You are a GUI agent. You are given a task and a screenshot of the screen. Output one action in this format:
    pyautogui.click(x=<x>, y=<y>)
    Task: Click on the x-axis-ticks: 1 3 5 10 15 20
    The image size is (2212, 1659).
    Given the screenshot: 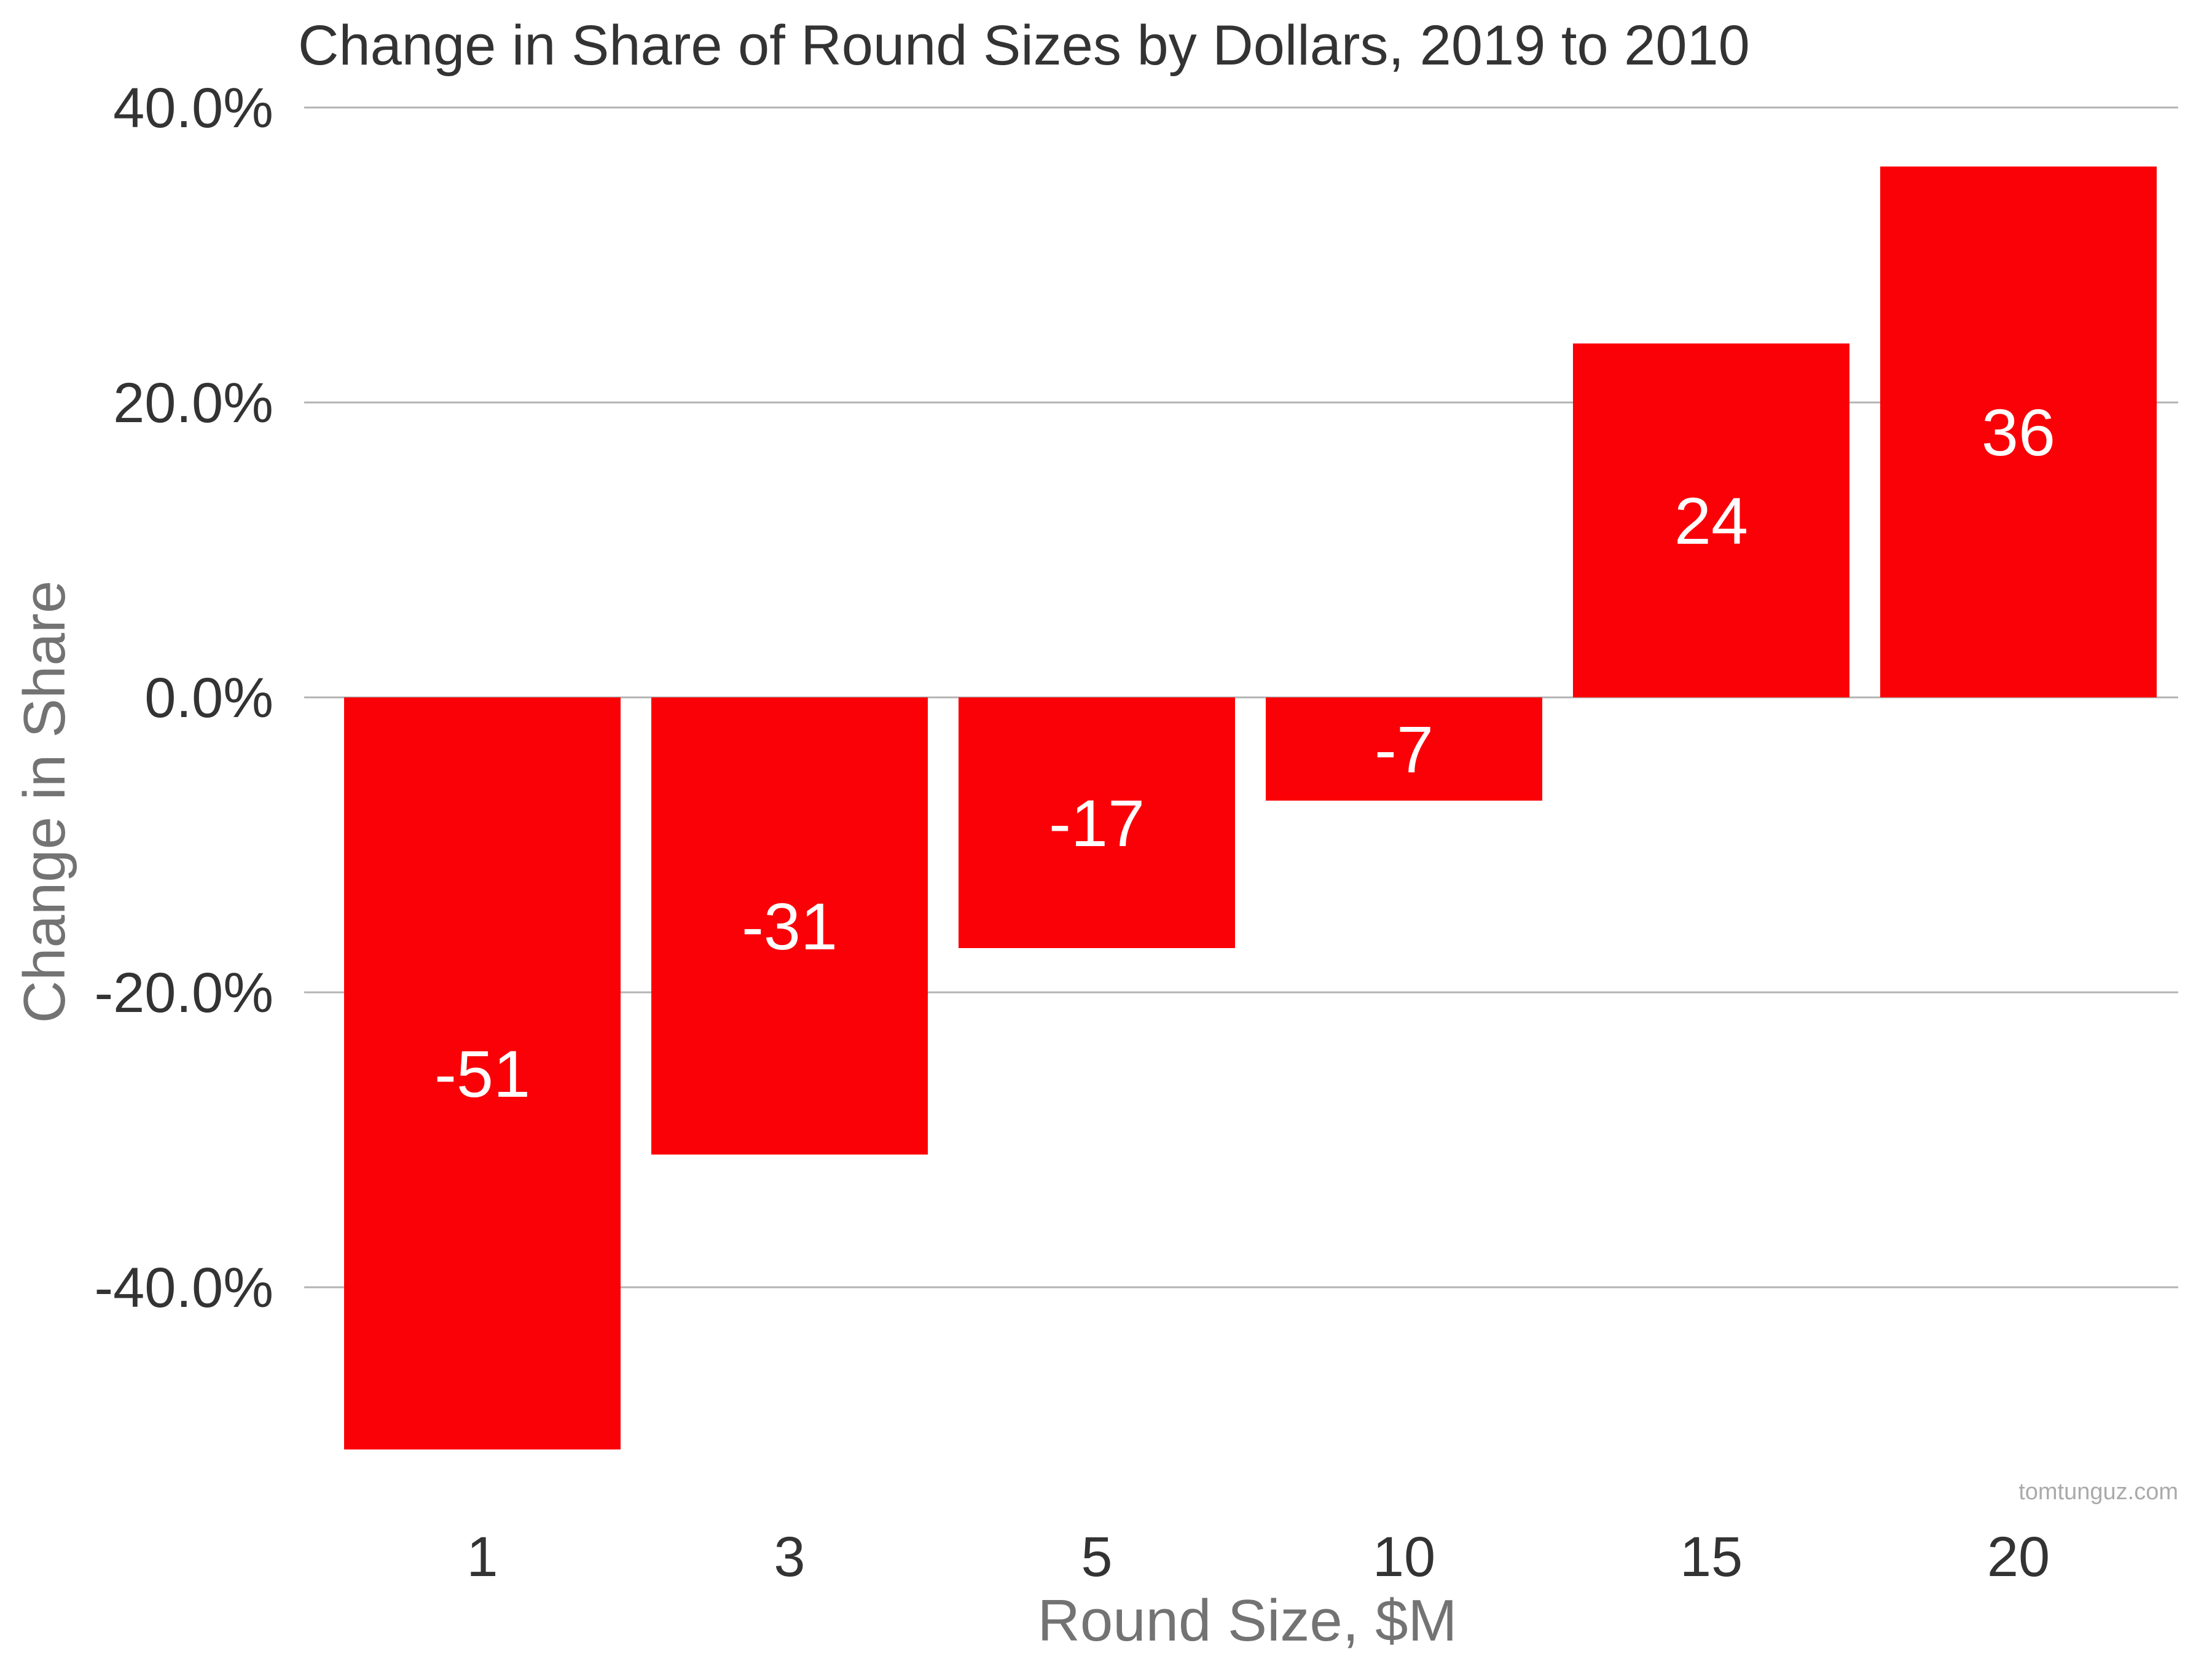 What is the action you would take?
    pyautogui.click(x=1258, y=1557)
    